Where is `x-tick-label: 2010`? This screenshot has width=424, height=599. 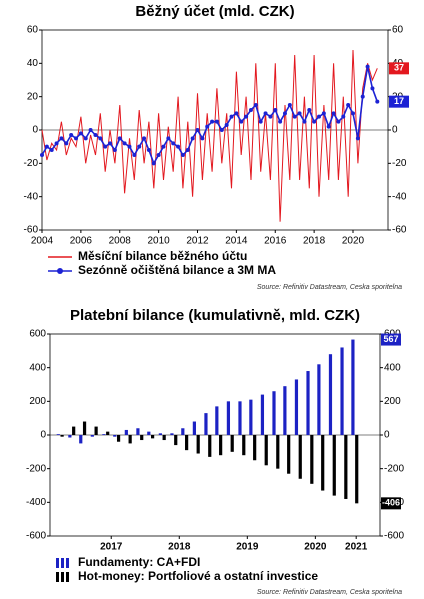 x-tick-label: 2010 is located at coordinates (159, 241).